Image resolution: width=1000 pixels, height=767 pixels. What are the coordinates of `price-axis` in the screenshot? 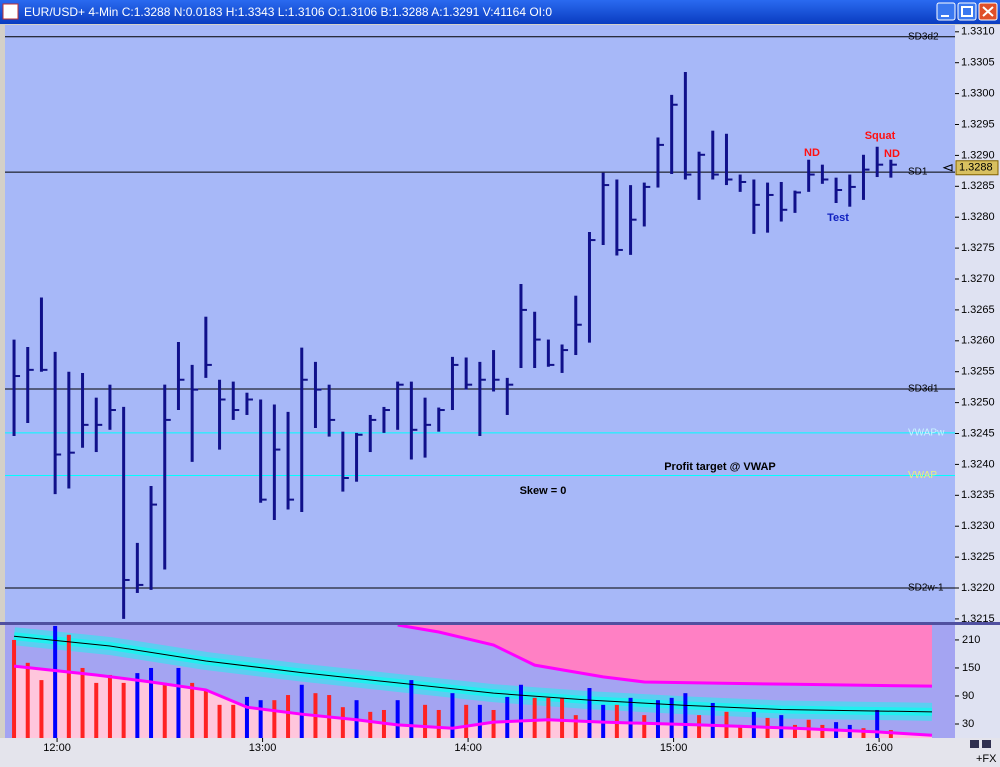 It's located at (977, 323).